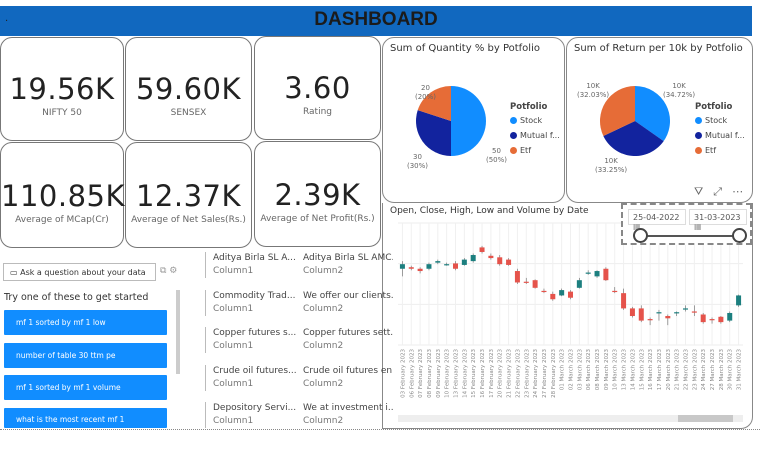  I want to click on divider, so click(380, 429).